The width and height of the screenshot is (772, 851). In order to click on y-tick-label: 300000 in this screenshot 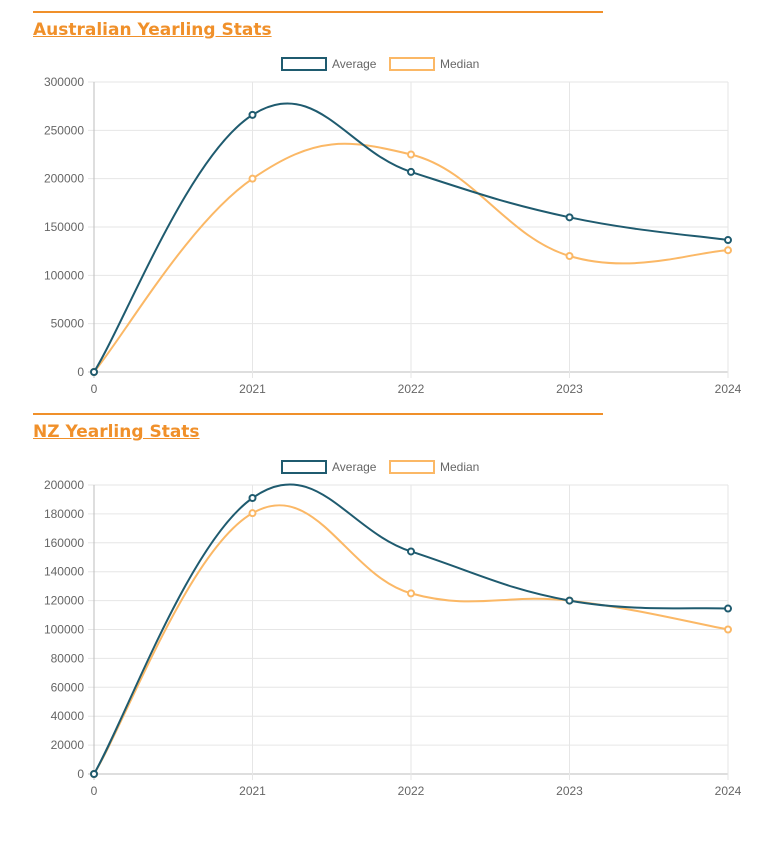, I will do `click(64, 82)`.